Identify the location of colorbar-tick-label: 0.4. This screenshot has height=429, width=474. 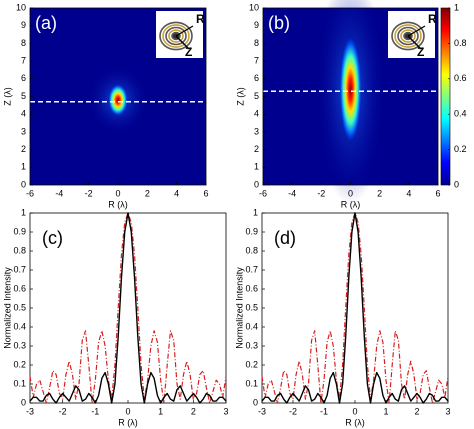
(460, 114).